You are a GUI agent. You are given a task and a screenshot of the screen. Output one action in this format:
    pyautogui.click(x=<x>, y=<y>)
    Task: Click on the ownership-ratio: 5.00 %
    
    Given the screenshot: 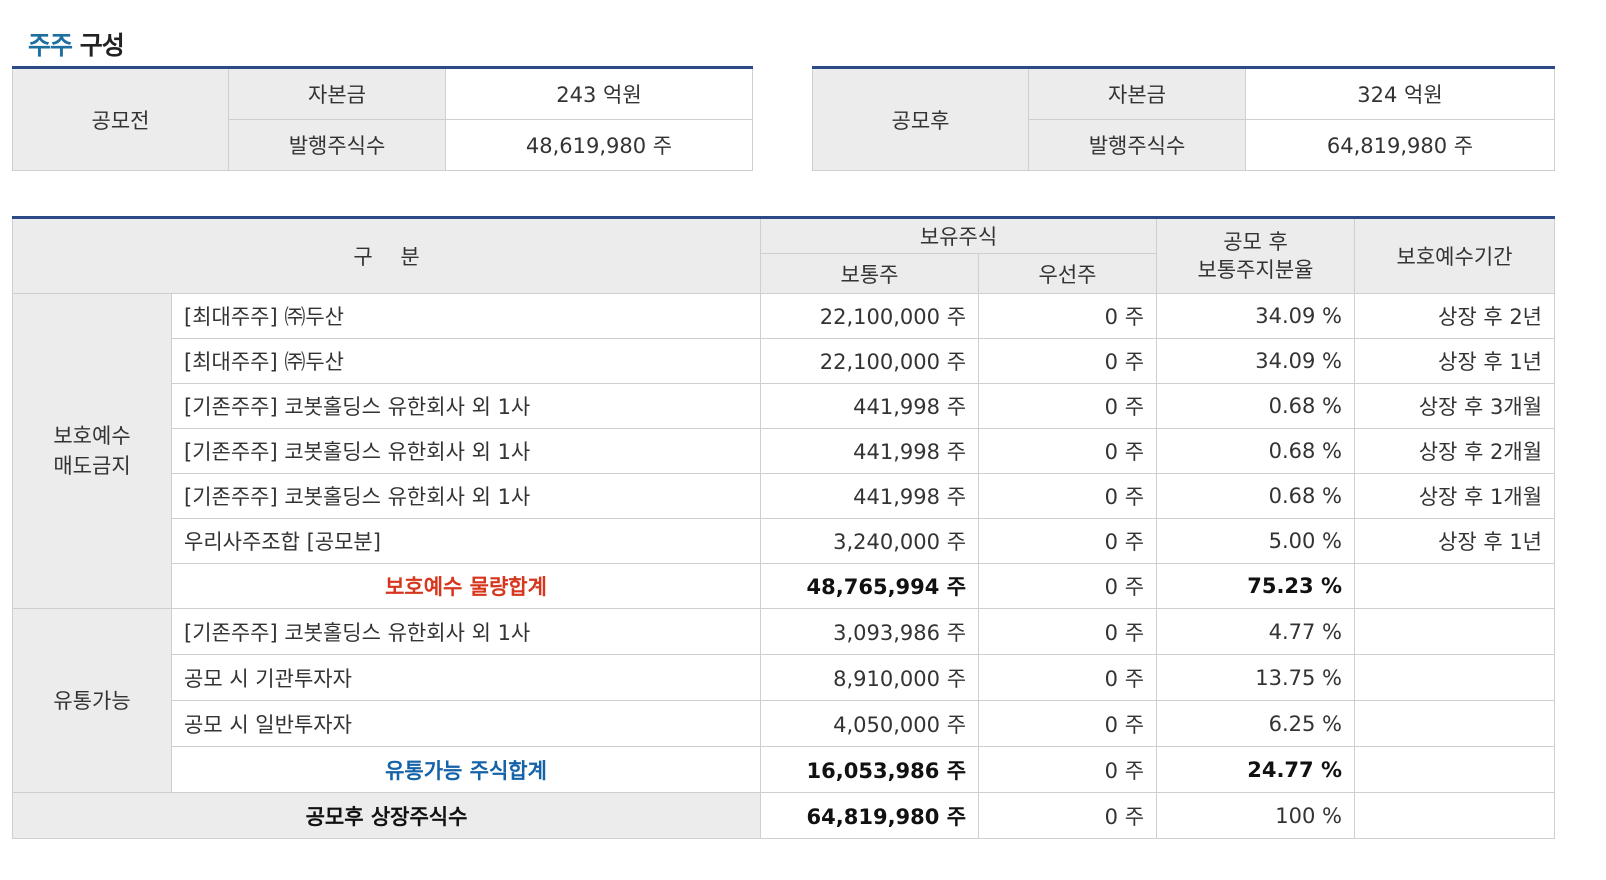 What is the action you would take?
    pyautogui.click(x=1256, y=541)
    